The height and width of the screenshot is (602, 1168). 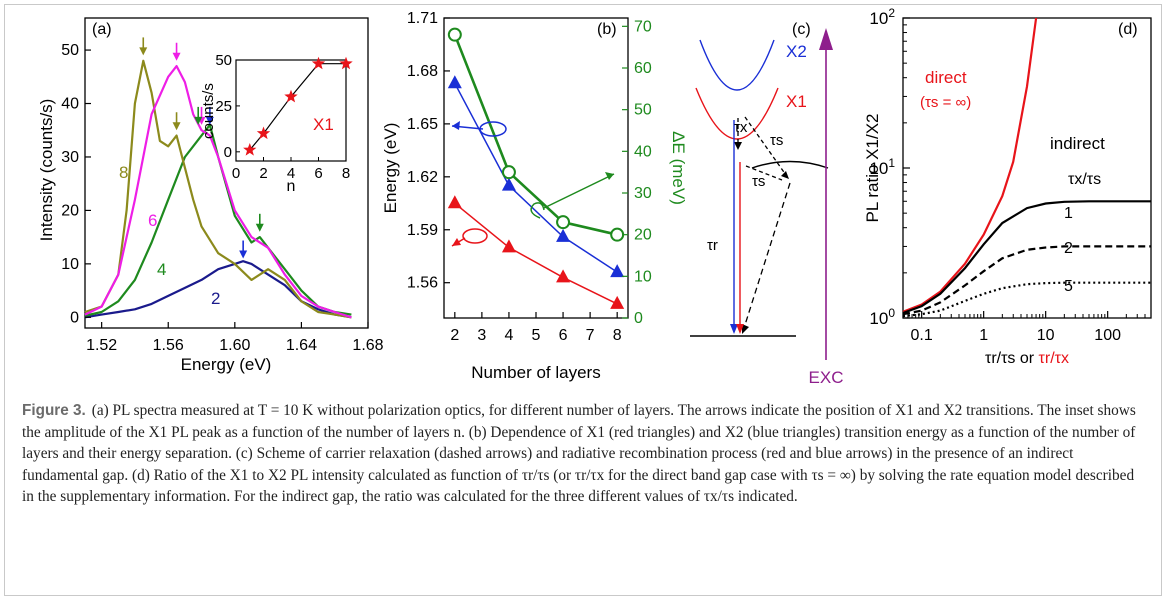 I want to click on y-tick-label: 30, so click(x=70, y=157).